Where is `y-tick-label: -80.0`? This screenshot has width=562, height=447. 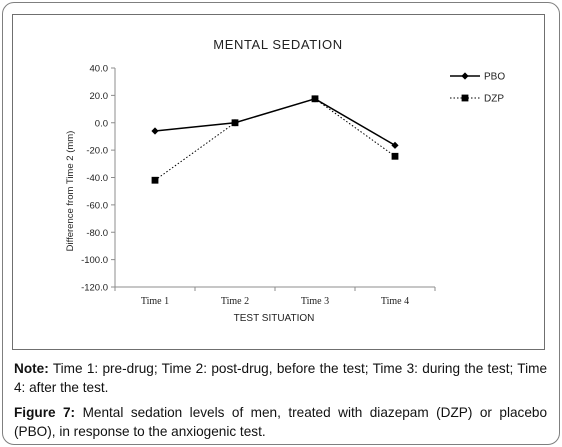 y-tick-label: -80.0 is located at coordinates (97, 233).